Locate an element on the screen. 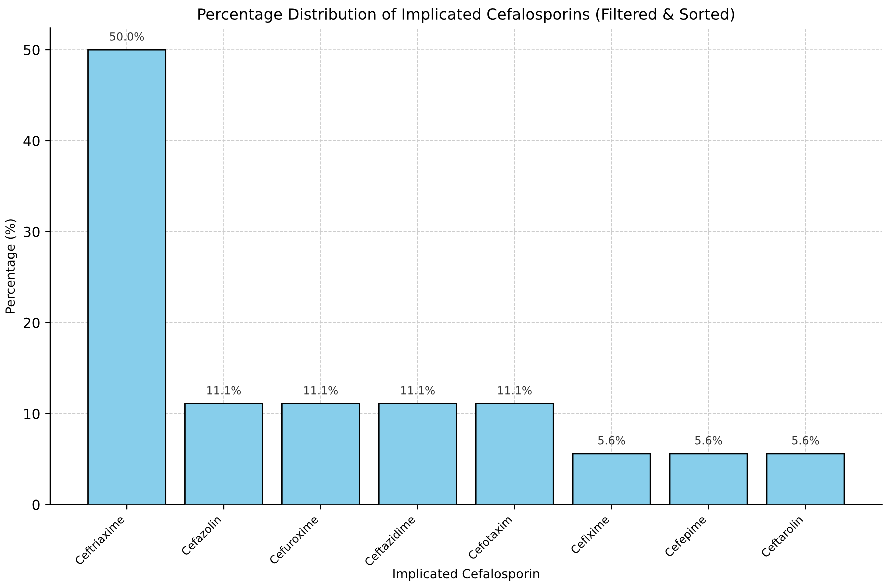 This screenshot has height=587, width=885. y-tick-label: 30 is located at coordinates (32, 232).